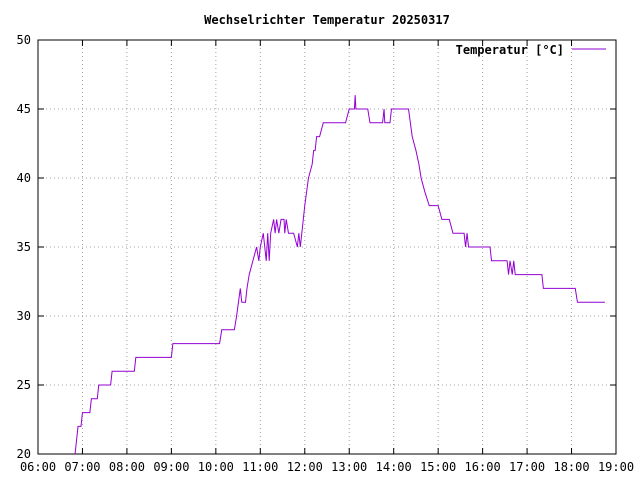 This screenshot has height=480, width=640. I want to click on y-axis-tick-labels: 20 25 30 35 40 45 50, so click(24, 247).